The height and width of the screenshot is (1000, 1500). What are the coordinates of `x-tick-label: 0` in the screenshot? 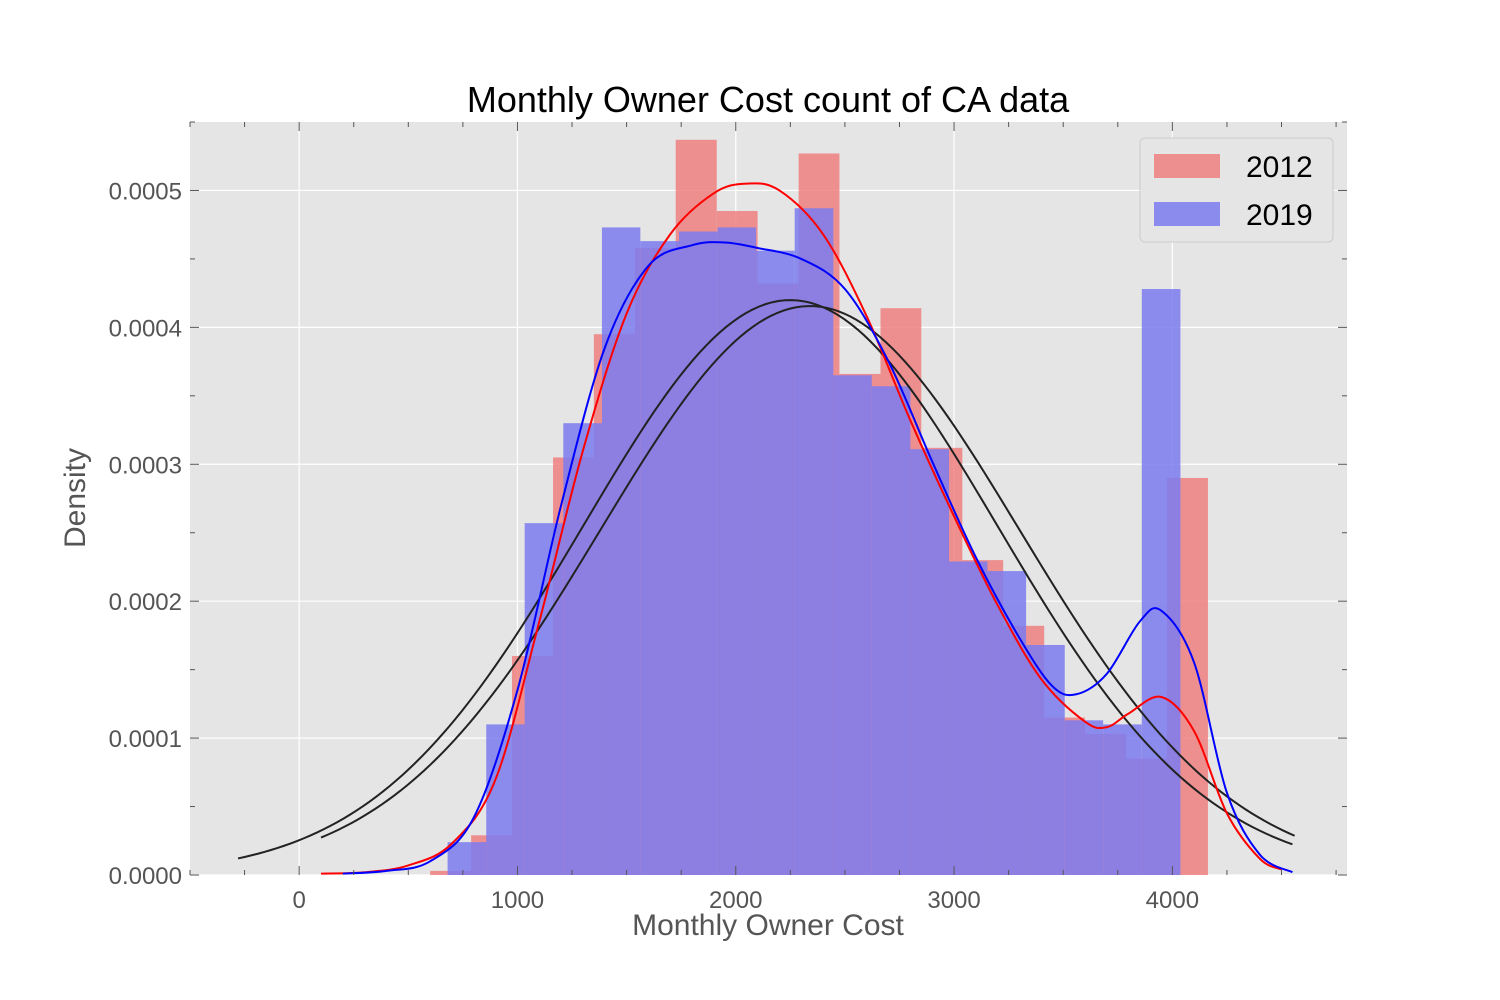 It's located at (298, 900).